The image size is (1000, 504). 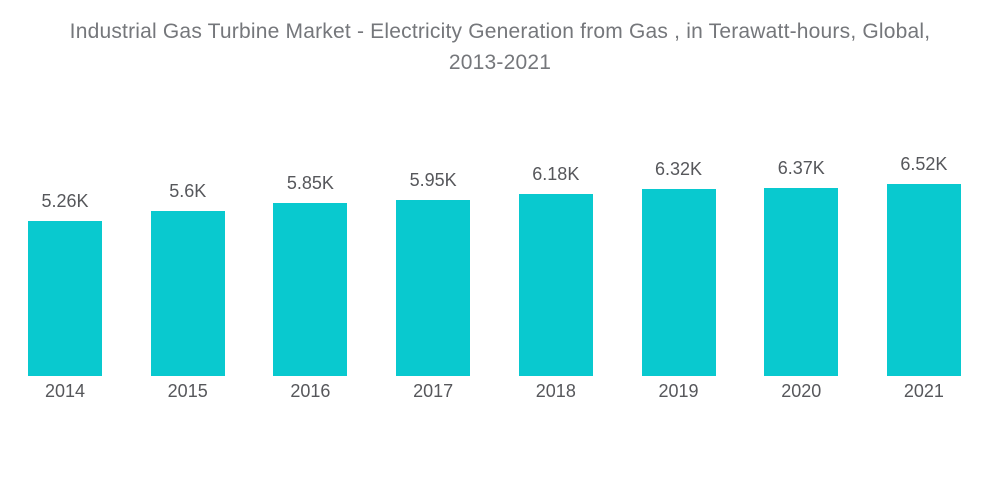 I want to click on x-axis-labels: 2014 2015 2016 2017 2018 2019 2020 2021, so click(x=494, y=391).